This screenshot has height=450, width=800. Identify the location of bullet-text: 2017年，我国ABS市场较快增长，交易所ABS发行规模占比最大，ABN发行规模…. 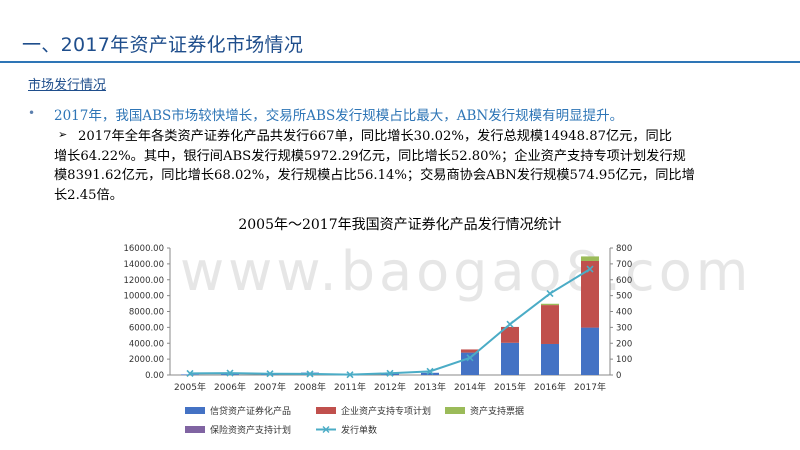
(339, 116).